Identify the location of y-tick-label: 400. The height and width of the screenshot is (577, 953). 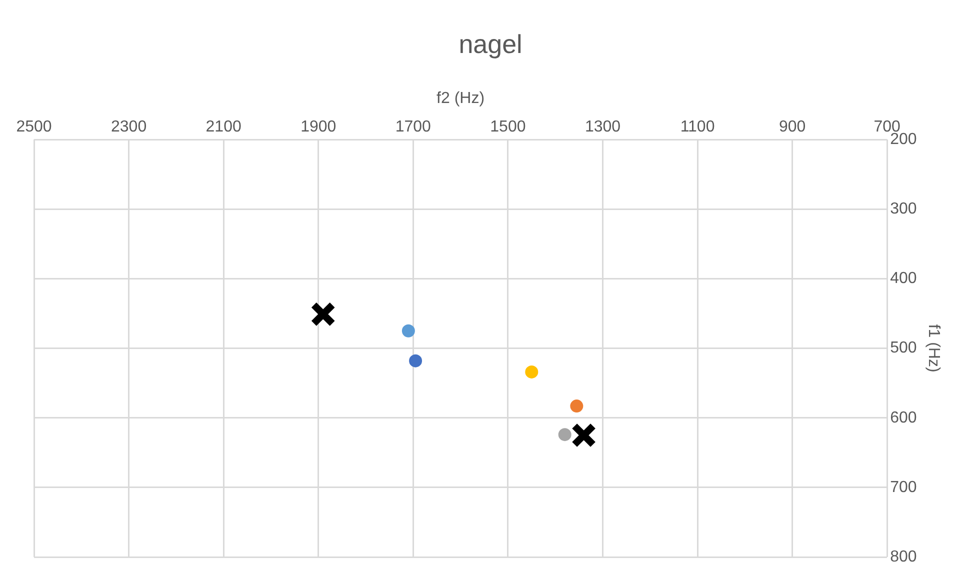
(903, 279).